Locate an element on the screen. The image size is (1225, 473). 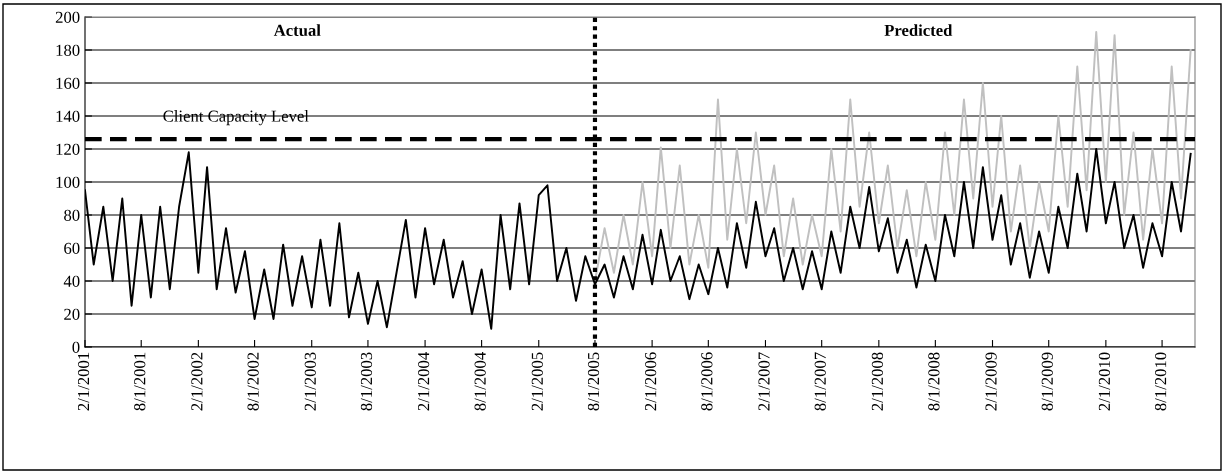
x-tick-label: 2/1/2001 is located at coordinates (83, 381).